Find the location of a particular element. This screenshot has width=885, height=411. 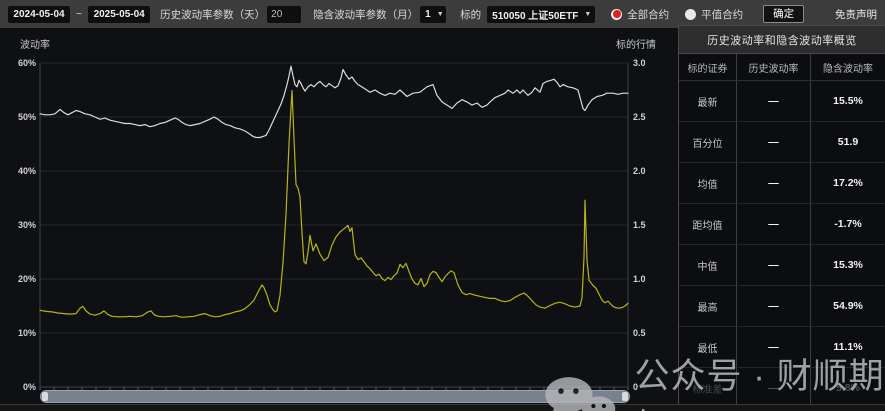

svg-text: 10% is located at coordinates (27, 333).